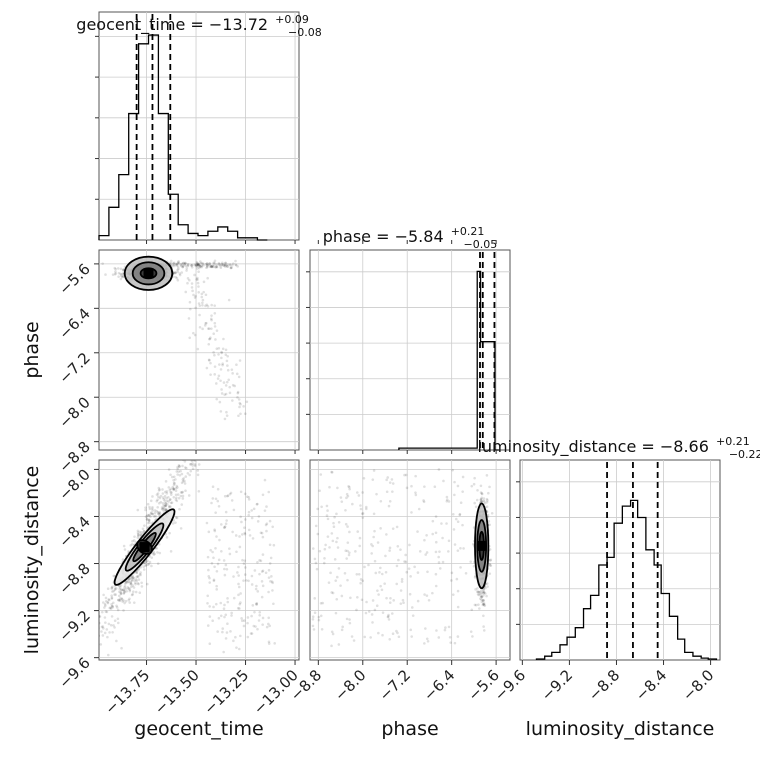 This screenshot has width=760, height=760. What do you see at coordinates (144, 547) in the screenshot?
I see `density-peak` at bounding box center [144, 547].